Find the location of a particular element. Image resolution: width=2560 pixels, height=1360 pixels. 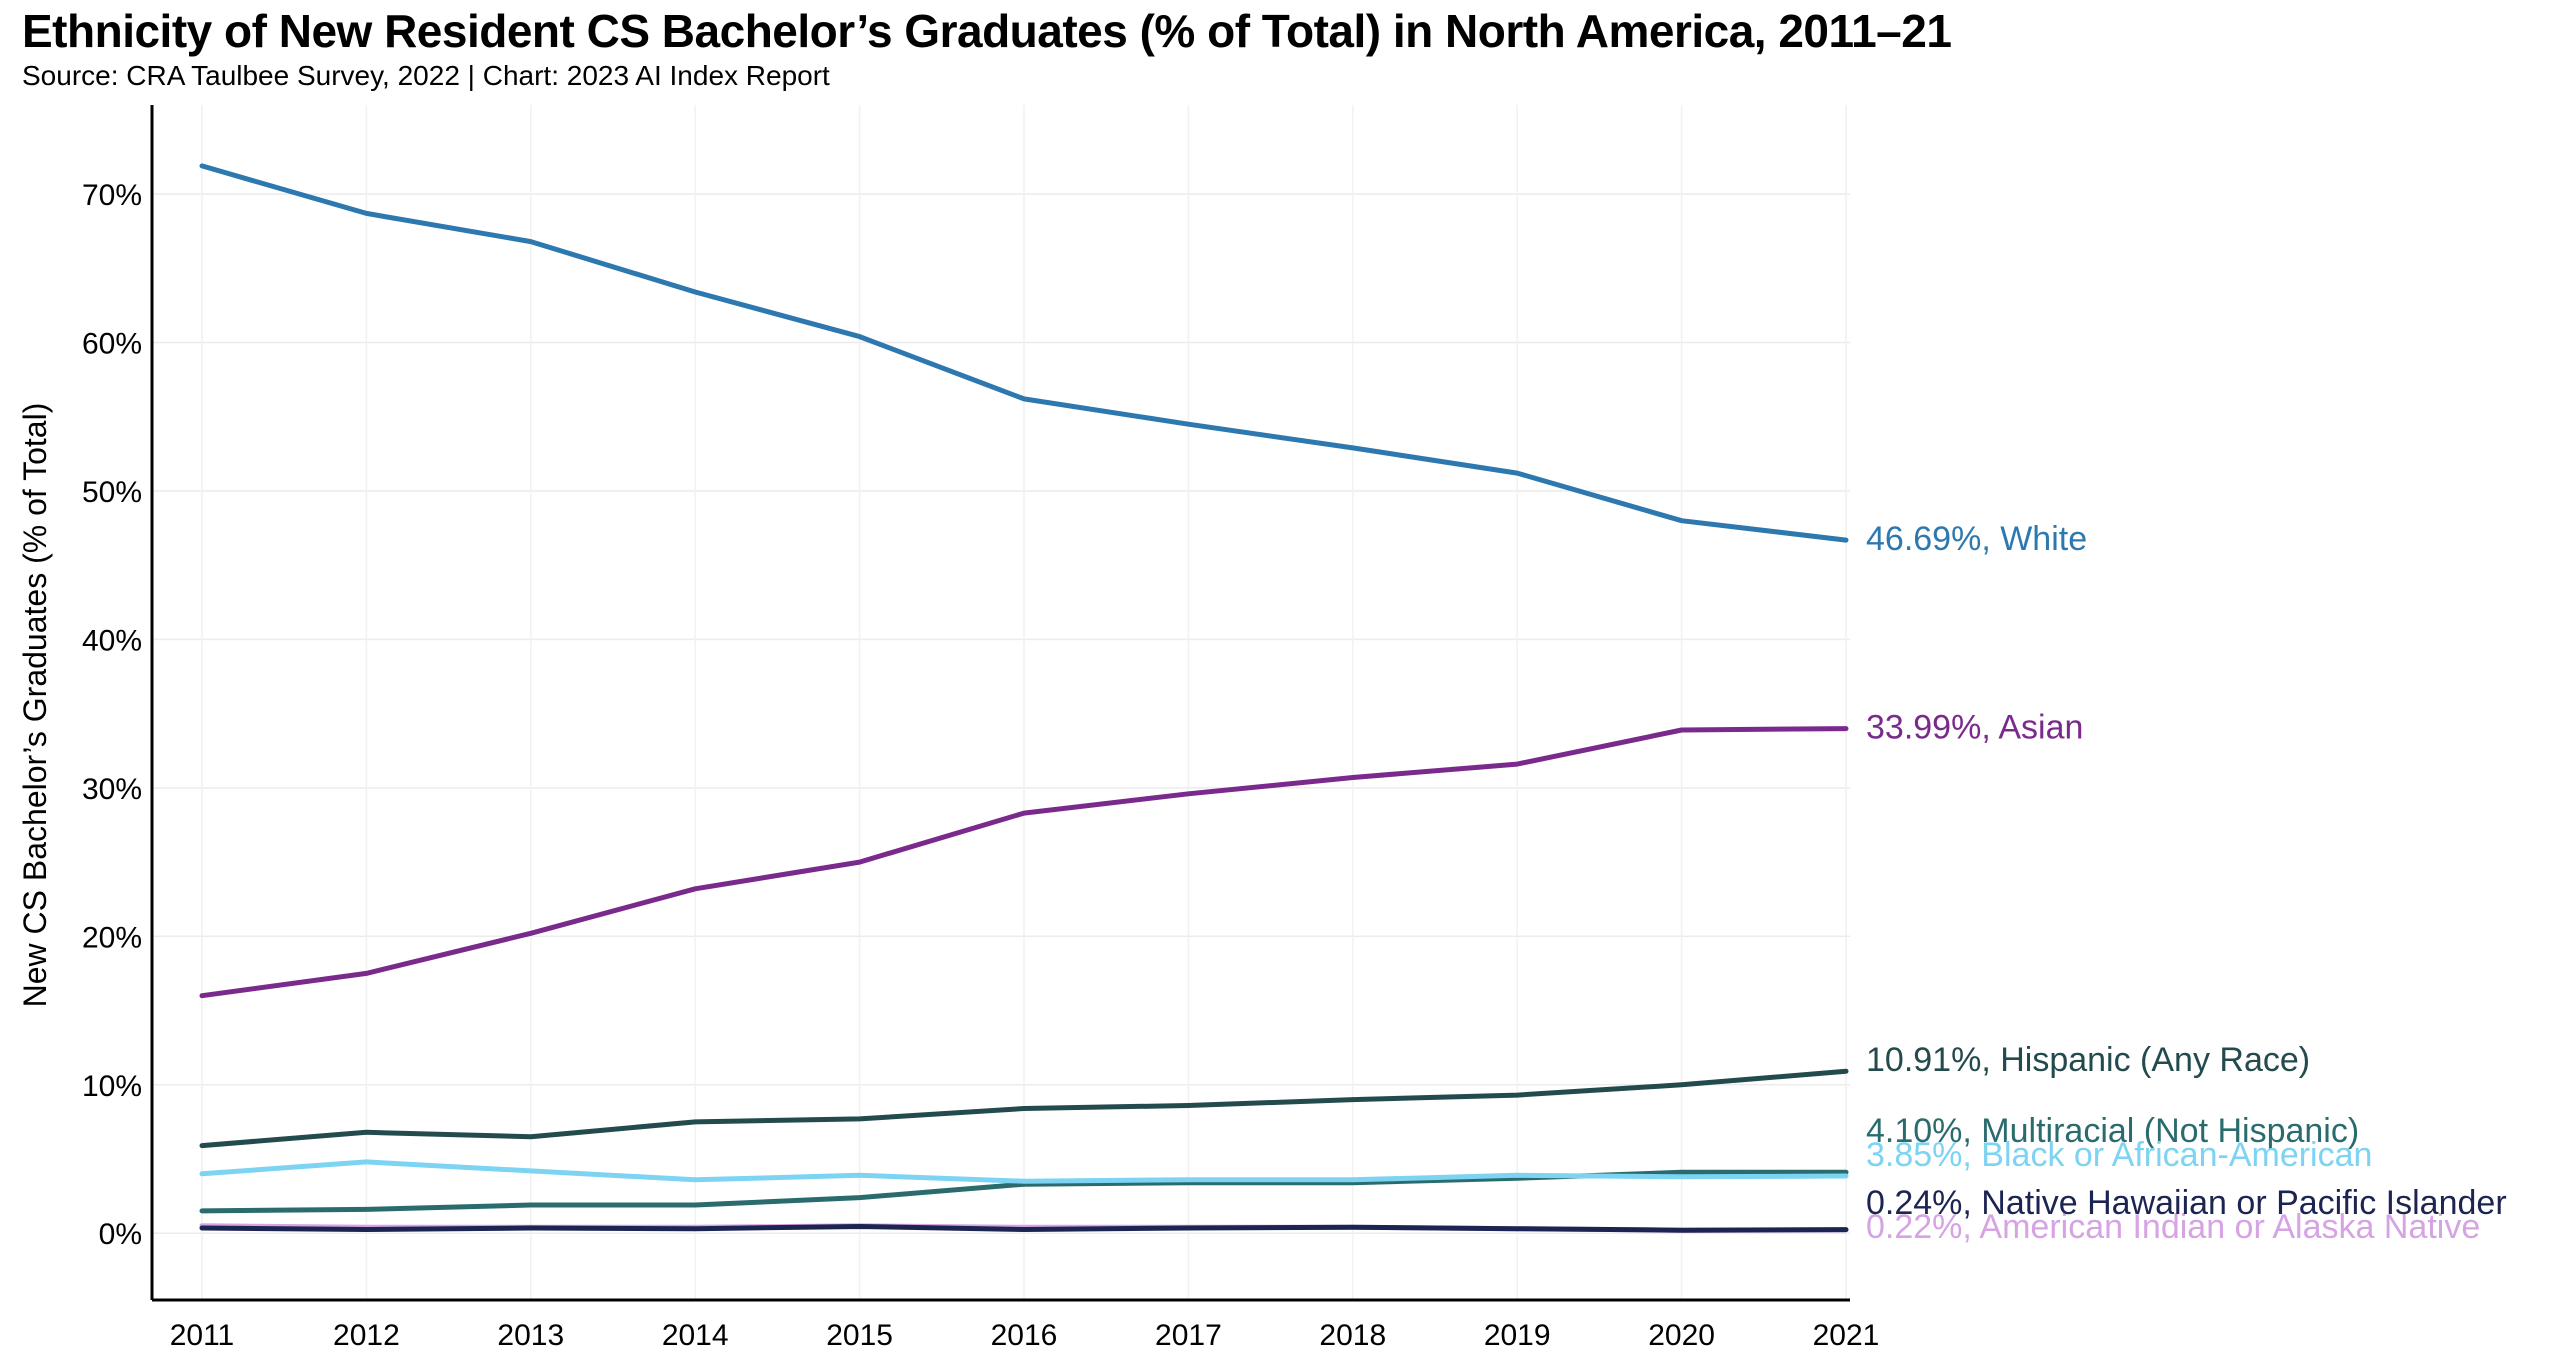

series-end-label: 3.85%, Black or African-American is located at coordinates (2119, 1155).